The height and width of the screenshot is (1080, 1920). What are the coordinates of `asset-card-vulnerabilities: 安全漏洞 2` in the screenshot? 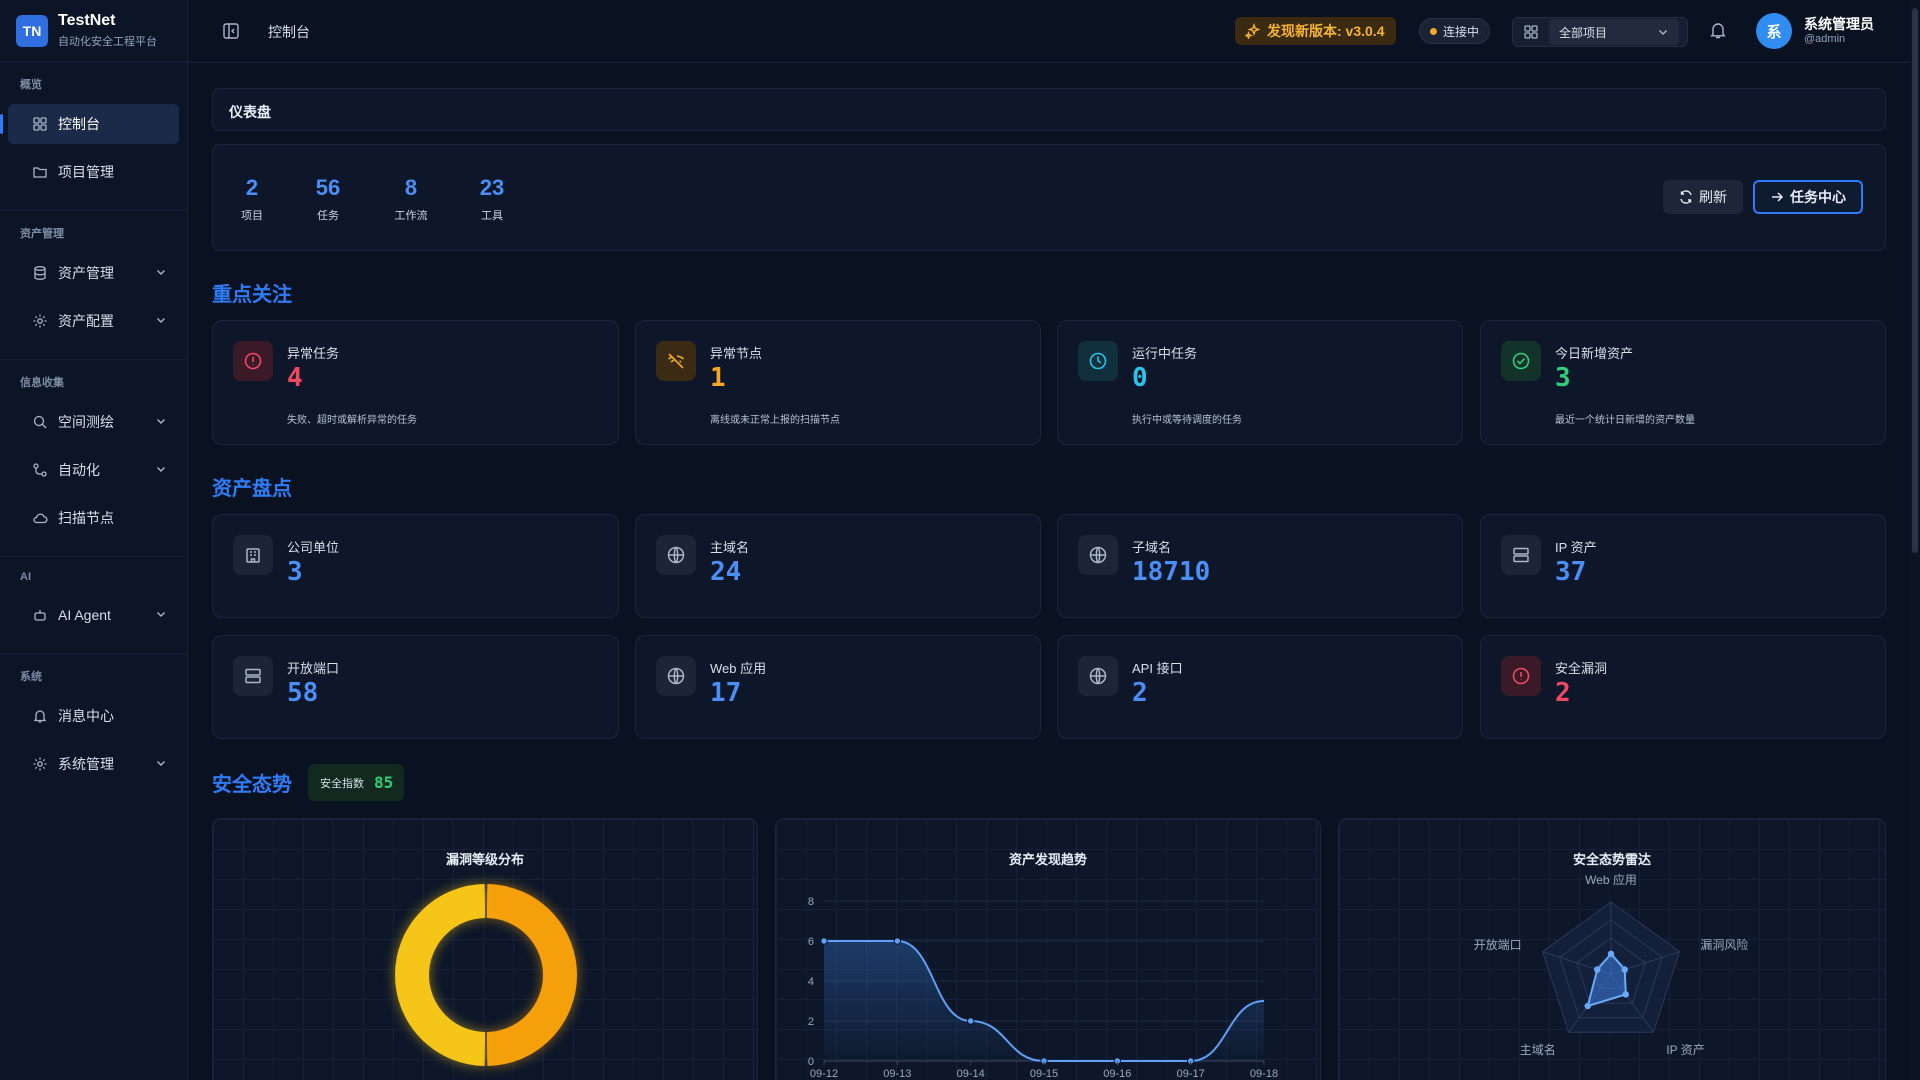 It's located at (1683, 687).